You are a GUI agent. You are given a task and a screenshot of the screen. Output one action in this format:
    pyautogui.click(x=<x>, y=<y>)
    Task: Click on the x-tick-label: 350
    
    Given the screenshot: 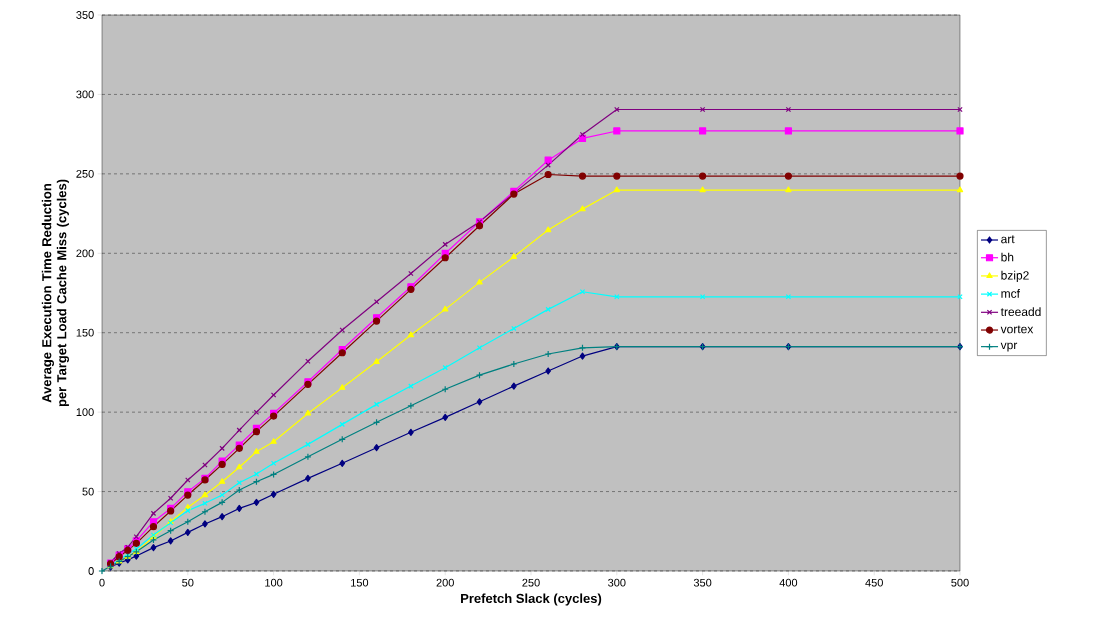 What is the action you would take?
    pyautogui.click(x=702, y=582)
    